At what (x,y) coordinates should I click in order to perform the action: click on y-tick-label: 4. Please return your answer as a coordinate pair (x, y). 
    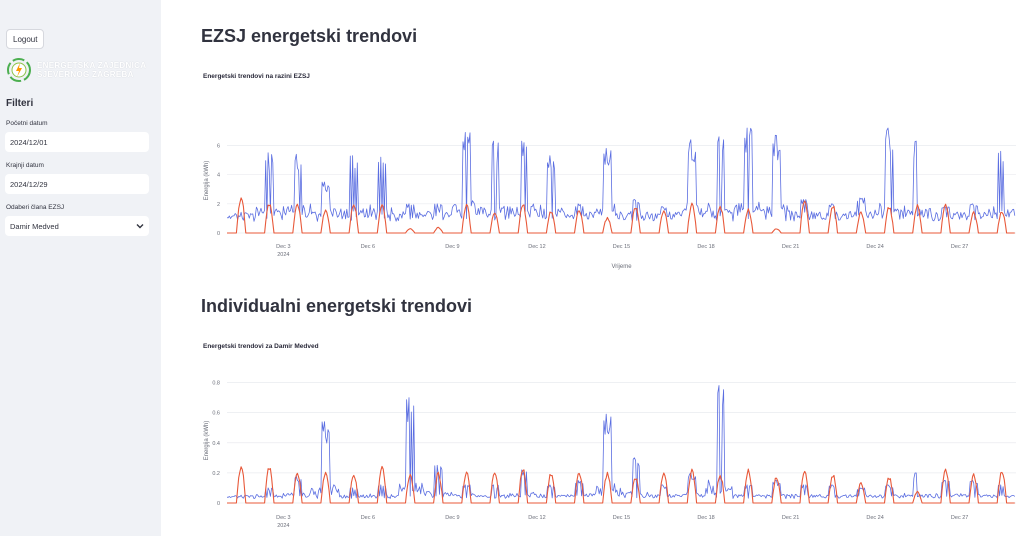
    Looking at the image, I should click on (218, 176).